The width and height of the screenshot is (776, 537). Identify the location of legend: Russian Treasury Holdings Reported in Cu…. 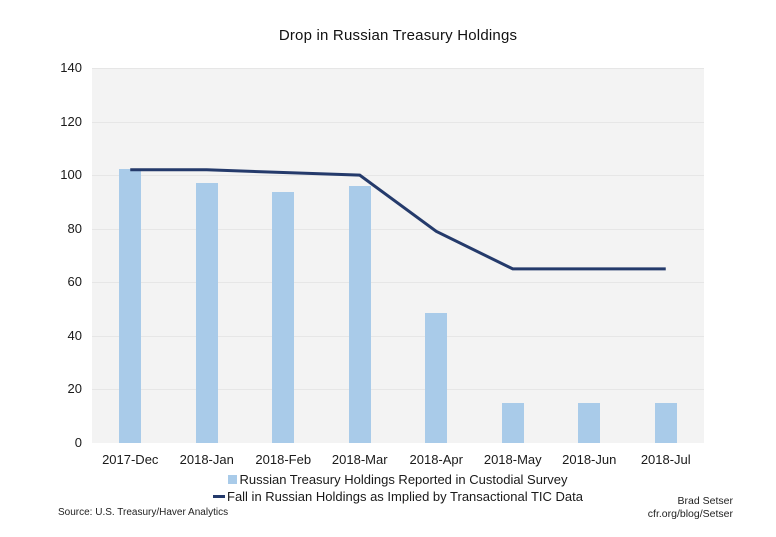
(398, 488).